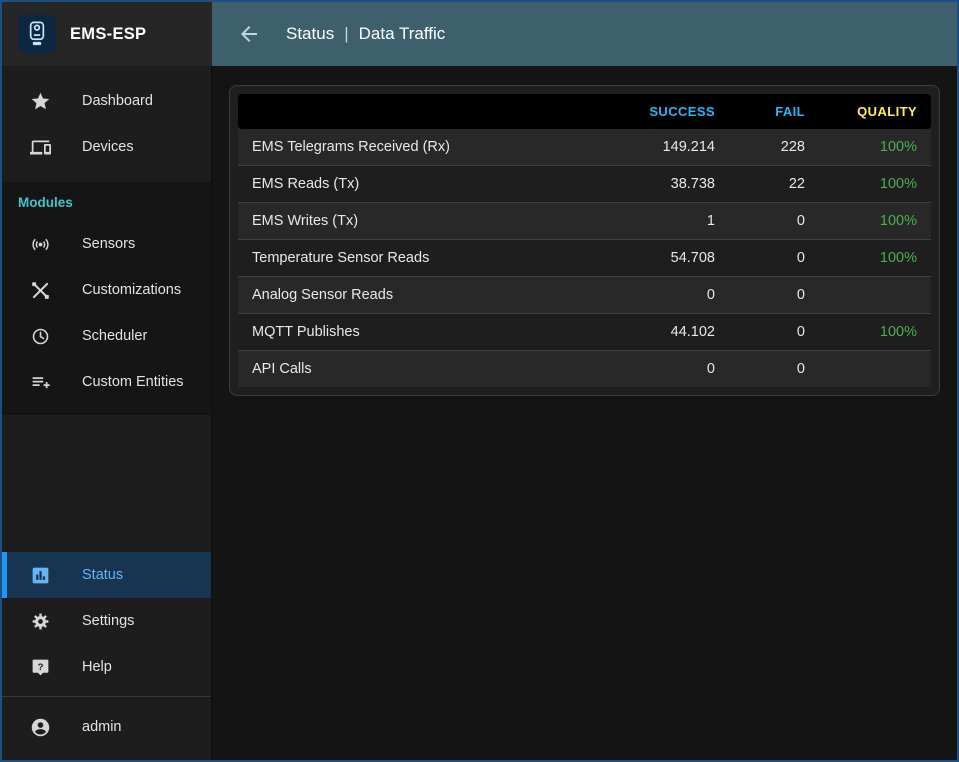 The image size is (959, 762). What do you see at coordinates (669, 258) in the screenshot?
I see `row-success: 54.708` at bounding box center [669, 258].